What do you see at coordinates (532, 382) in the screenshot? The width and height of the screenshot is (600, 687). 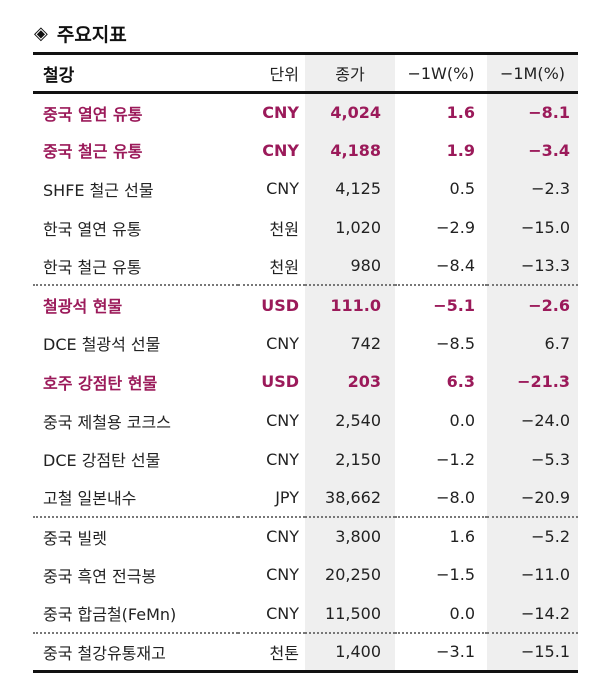 I see `row-1m: −21.3` at bounding box center [532, 382].